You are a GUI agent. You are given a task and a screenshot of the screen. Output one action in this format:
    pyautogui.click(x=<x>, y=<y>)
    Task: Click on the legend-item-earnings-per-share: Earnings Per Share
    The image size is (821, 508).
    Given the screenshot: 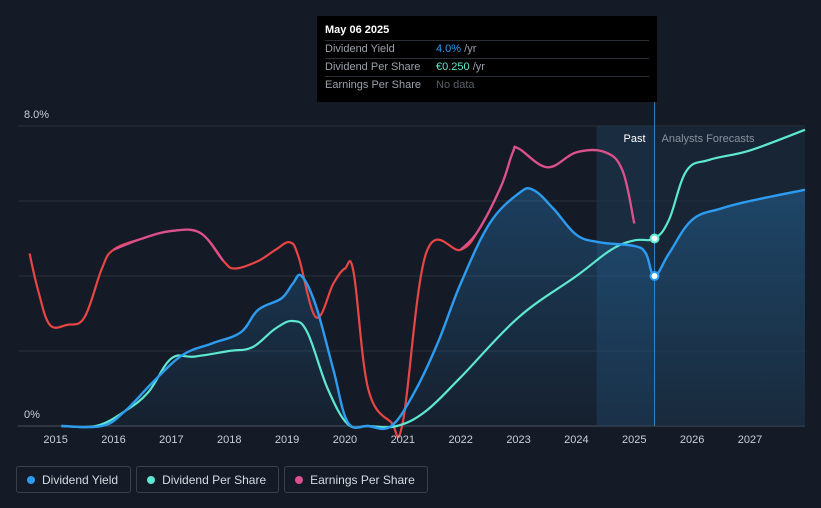 What is the action you would take?
    pyautogui.click(x=356, y=479)
    